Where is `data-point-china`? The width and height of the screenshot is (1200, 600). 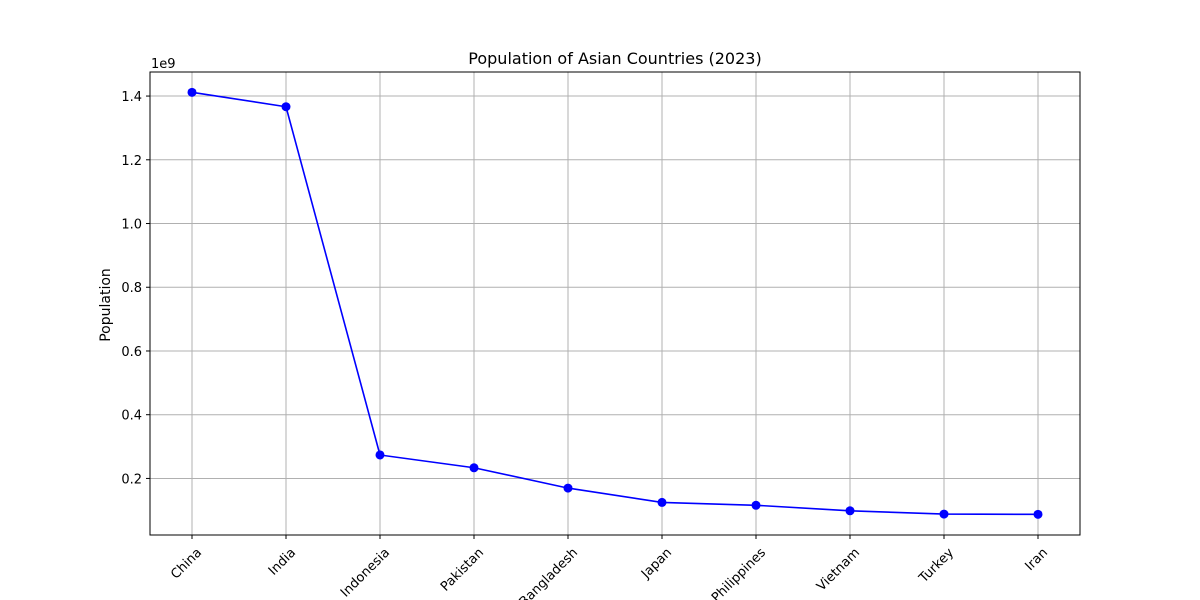
data-point-china is located at coordinates (192, 92).